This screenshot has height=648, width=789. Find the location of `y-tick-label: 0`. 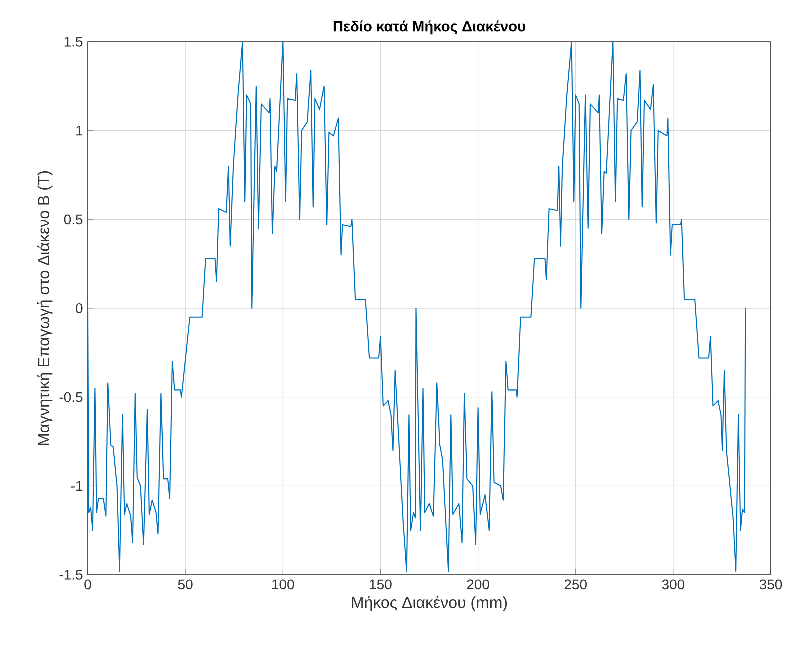

y-tick-label: 0 is located at coordinates (79, 309).